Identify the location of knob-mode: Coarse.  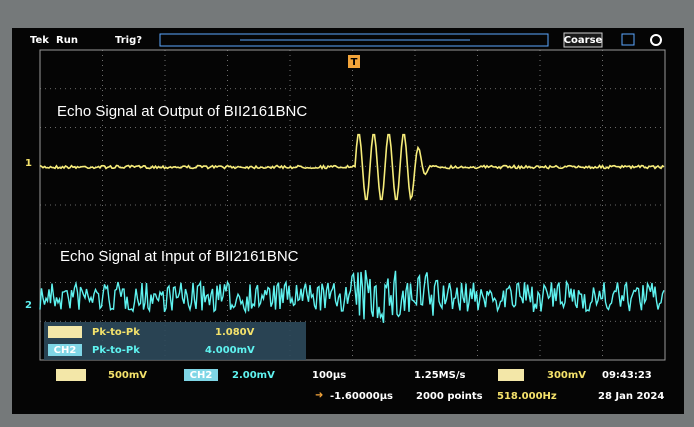
(583, 40).